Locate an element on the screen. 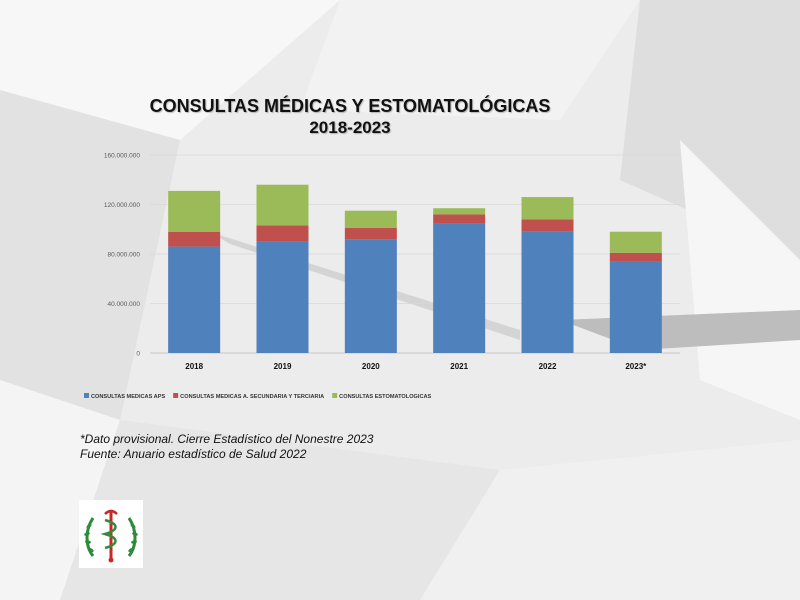  y-tick-label: 40.000.000 is located at coordinates (123, 304).